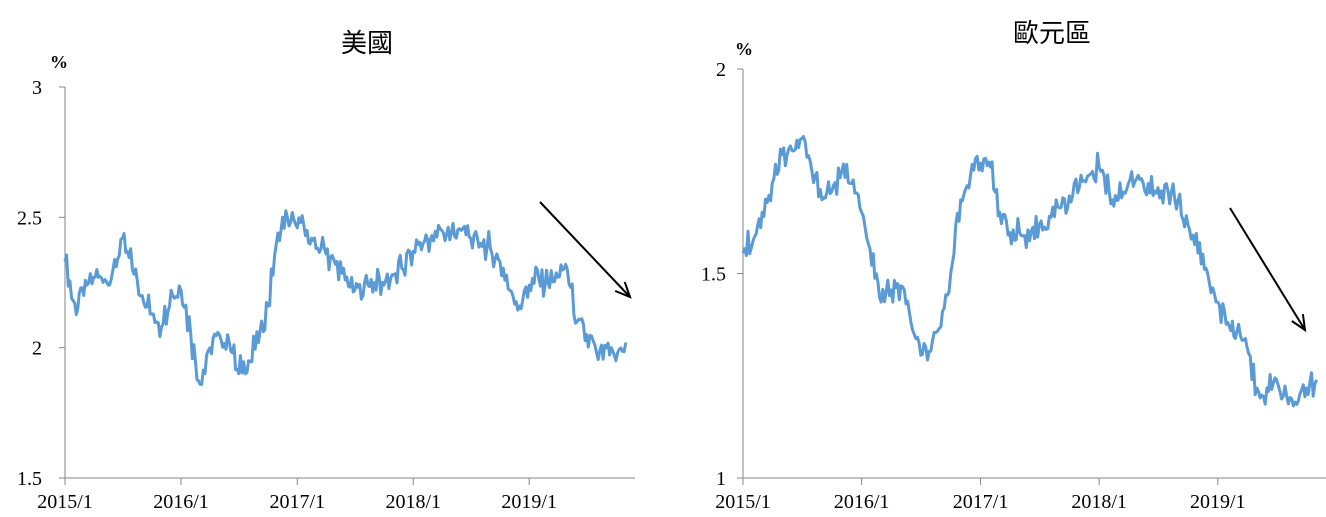  Describe the element at coordinates (181, 502) in the screenshot. I see `us-x-tick-label: 2016/1` at that location.